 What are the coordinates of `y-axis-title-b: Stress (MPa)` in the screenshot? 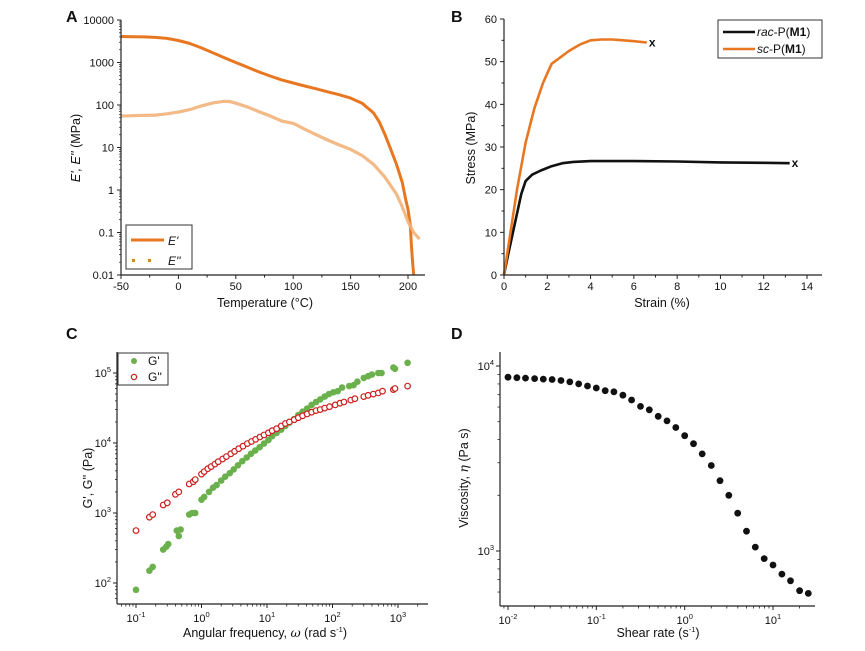 It's located at (471, 148).